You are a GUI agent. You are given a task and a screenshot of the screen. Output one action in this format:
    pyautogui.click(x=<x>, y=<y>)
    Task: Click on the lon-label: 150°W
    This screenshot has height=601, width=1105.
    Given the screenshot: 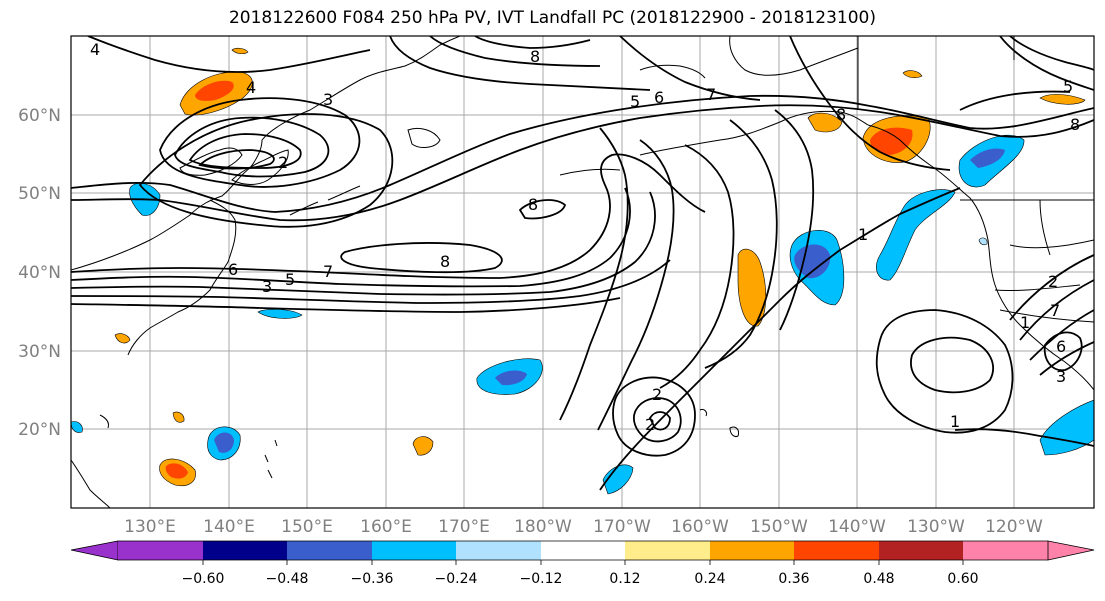 What is the action you would take?
    pyautogui.click(x=779, y=527)
    